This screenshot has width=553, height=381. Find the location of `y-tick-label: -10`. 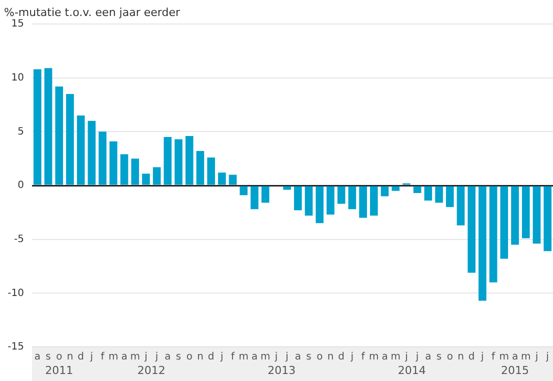

y-tick-label: -10 is located at coordinates (16, 293).